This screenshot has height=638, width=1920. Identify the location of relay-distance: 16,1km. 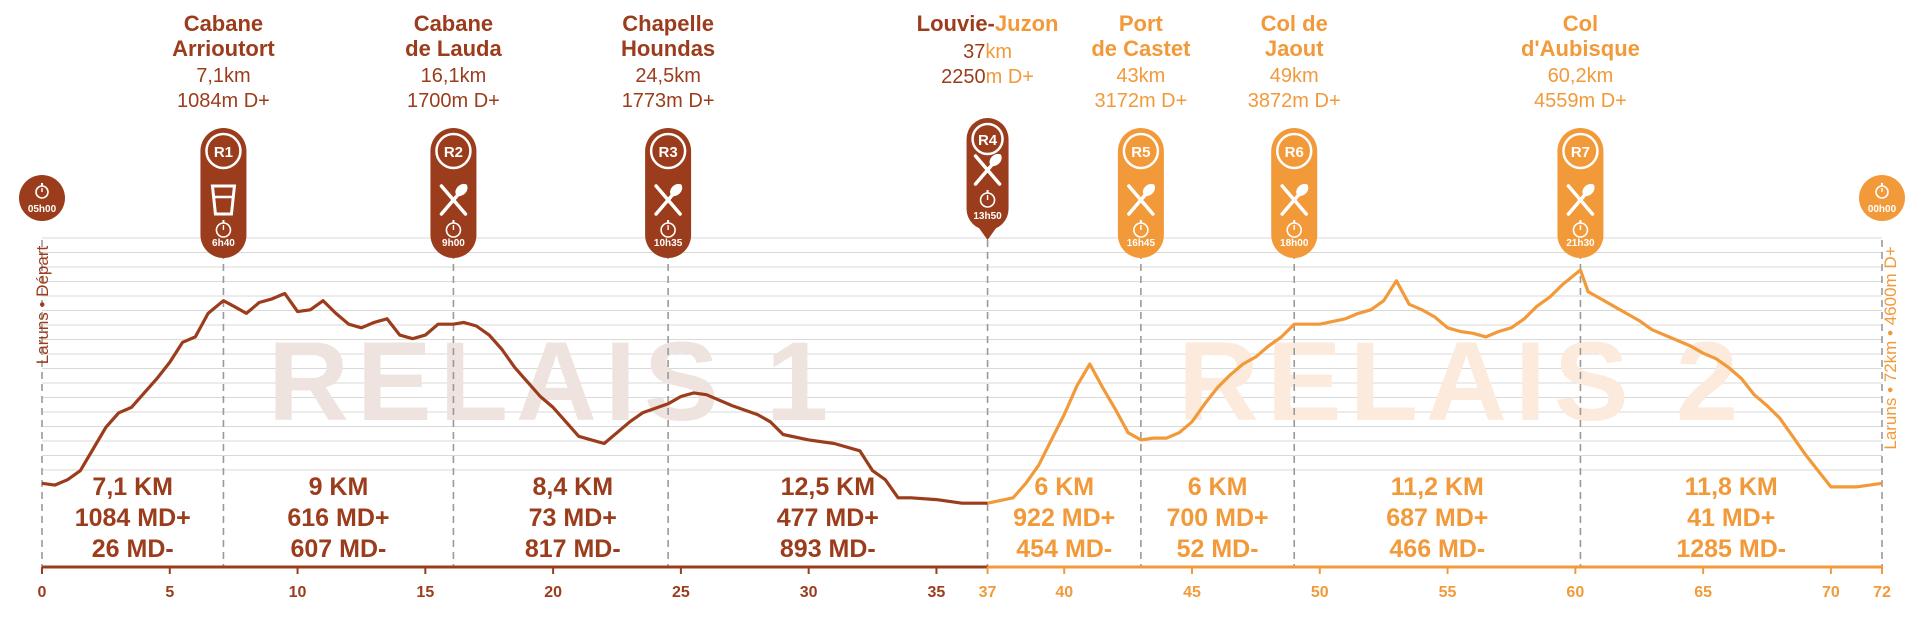
(454, 76).